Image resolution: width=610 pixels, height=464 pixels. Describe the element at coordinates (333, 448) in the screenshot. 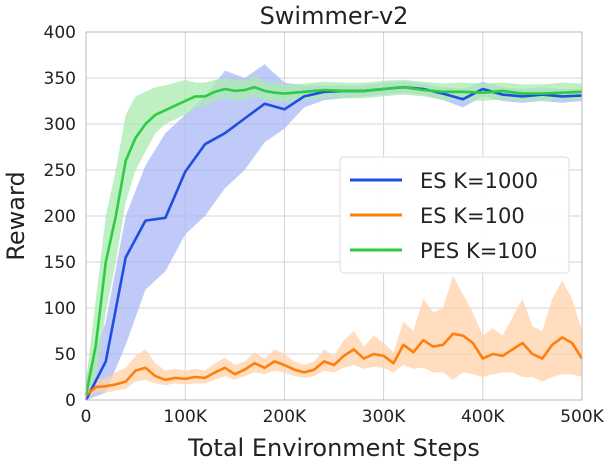

I see `x-axis-label: Total Environment Steps` at that location.